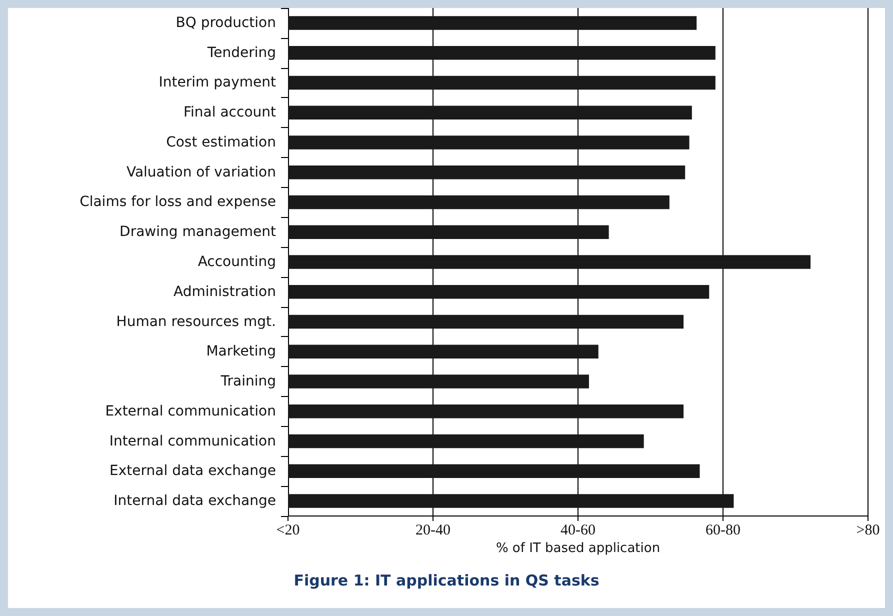  I want to click on y-tick-label: BQ production, so click(226, 22).